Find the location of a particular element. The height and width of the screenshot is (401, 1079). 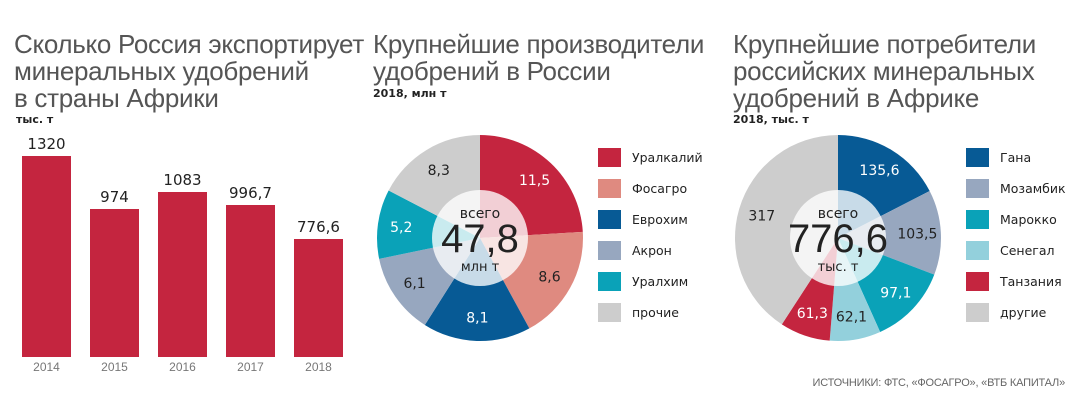

legend-label: Сенегал is located at coordinates (1027, 250).